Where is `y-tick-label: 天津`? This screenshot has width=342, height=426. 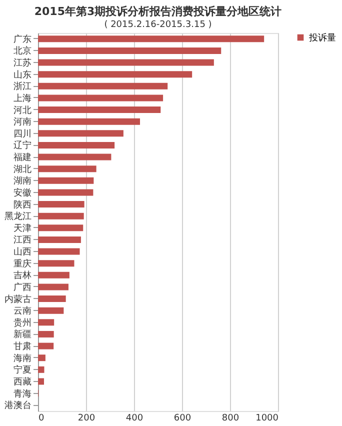
y-tick-label: 天津 is located at coordinates (23, 228).